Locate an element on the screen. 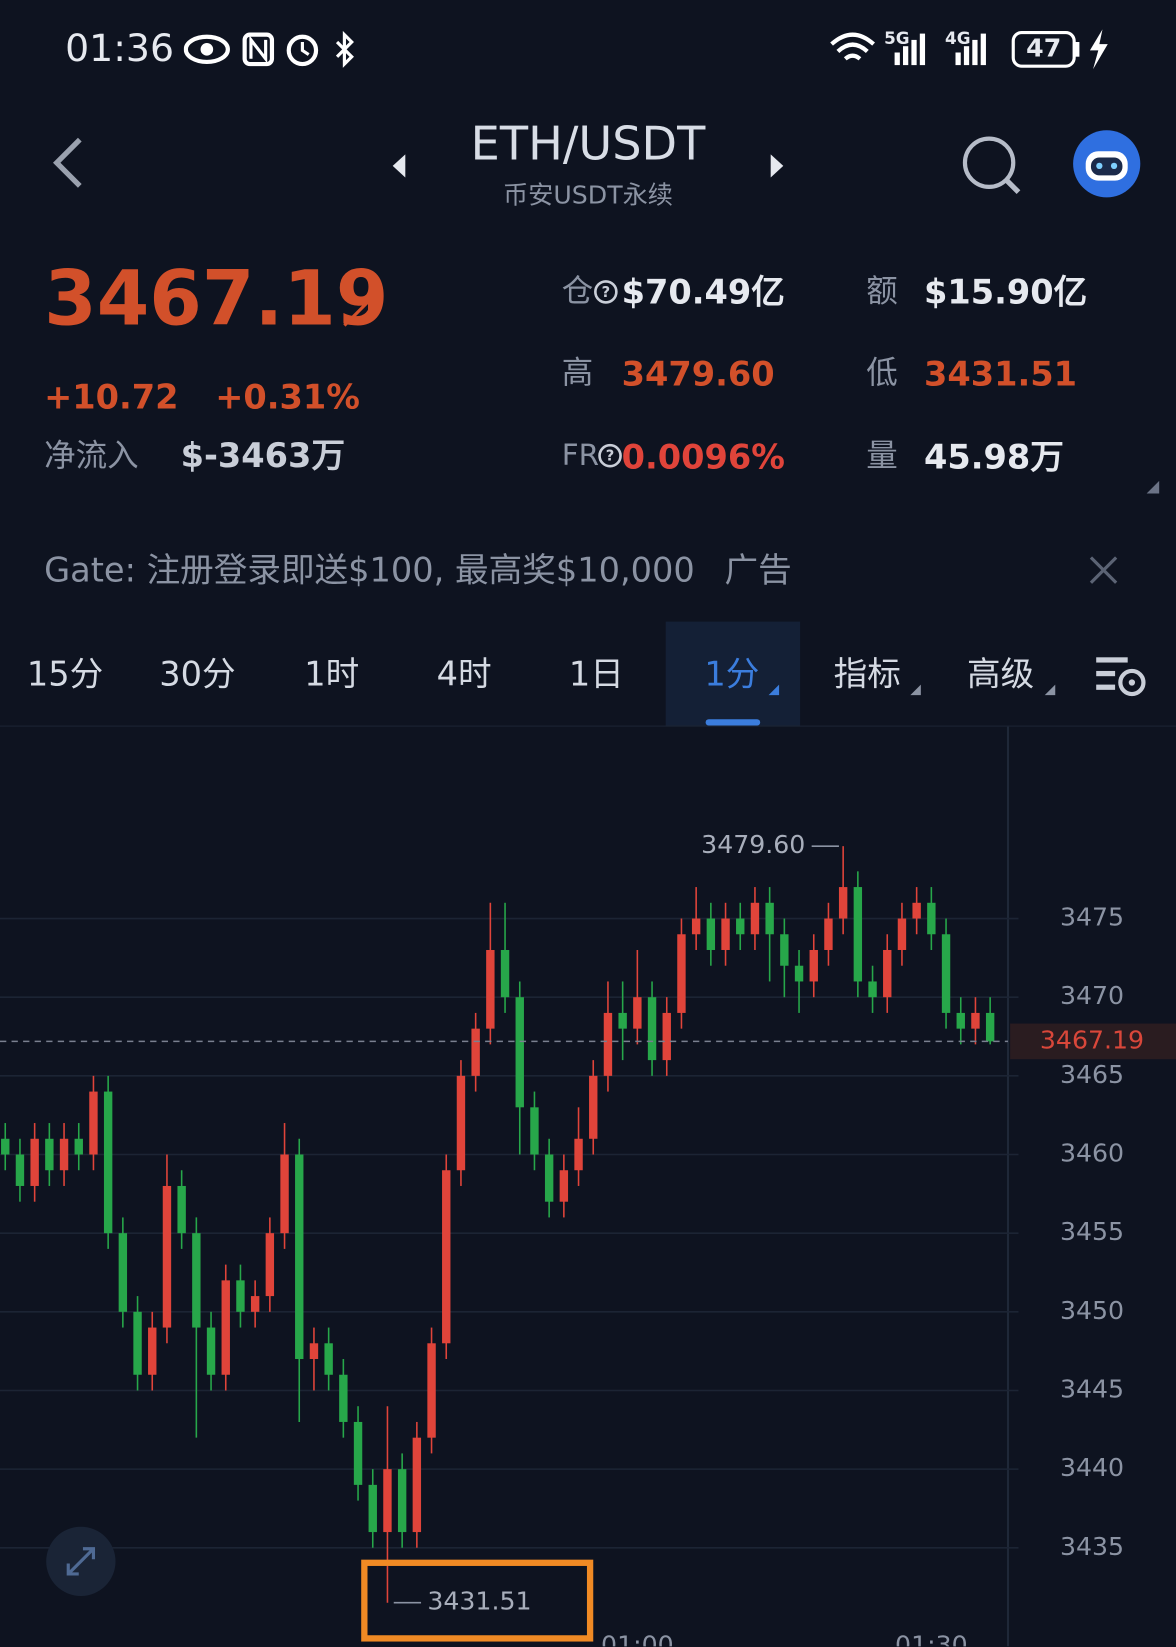 Image resolution: width=1176 pixels, height=1647 pixels. y-tick-label: 3440 is located at coordinates (1092, 1467).